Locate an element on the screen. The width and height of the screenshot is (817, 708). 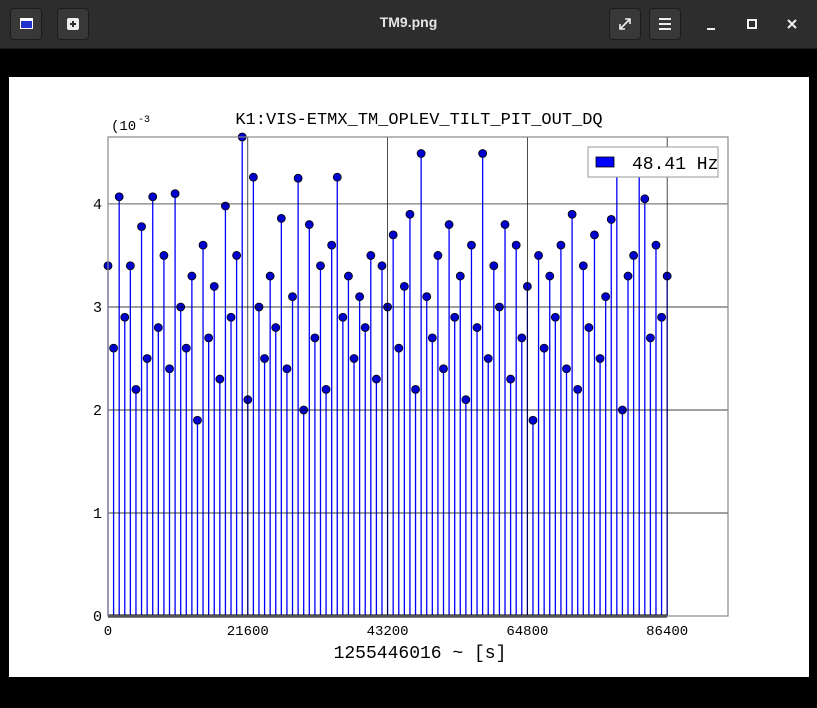
y-tick-label: 4 is located at coordinates (97, 205).